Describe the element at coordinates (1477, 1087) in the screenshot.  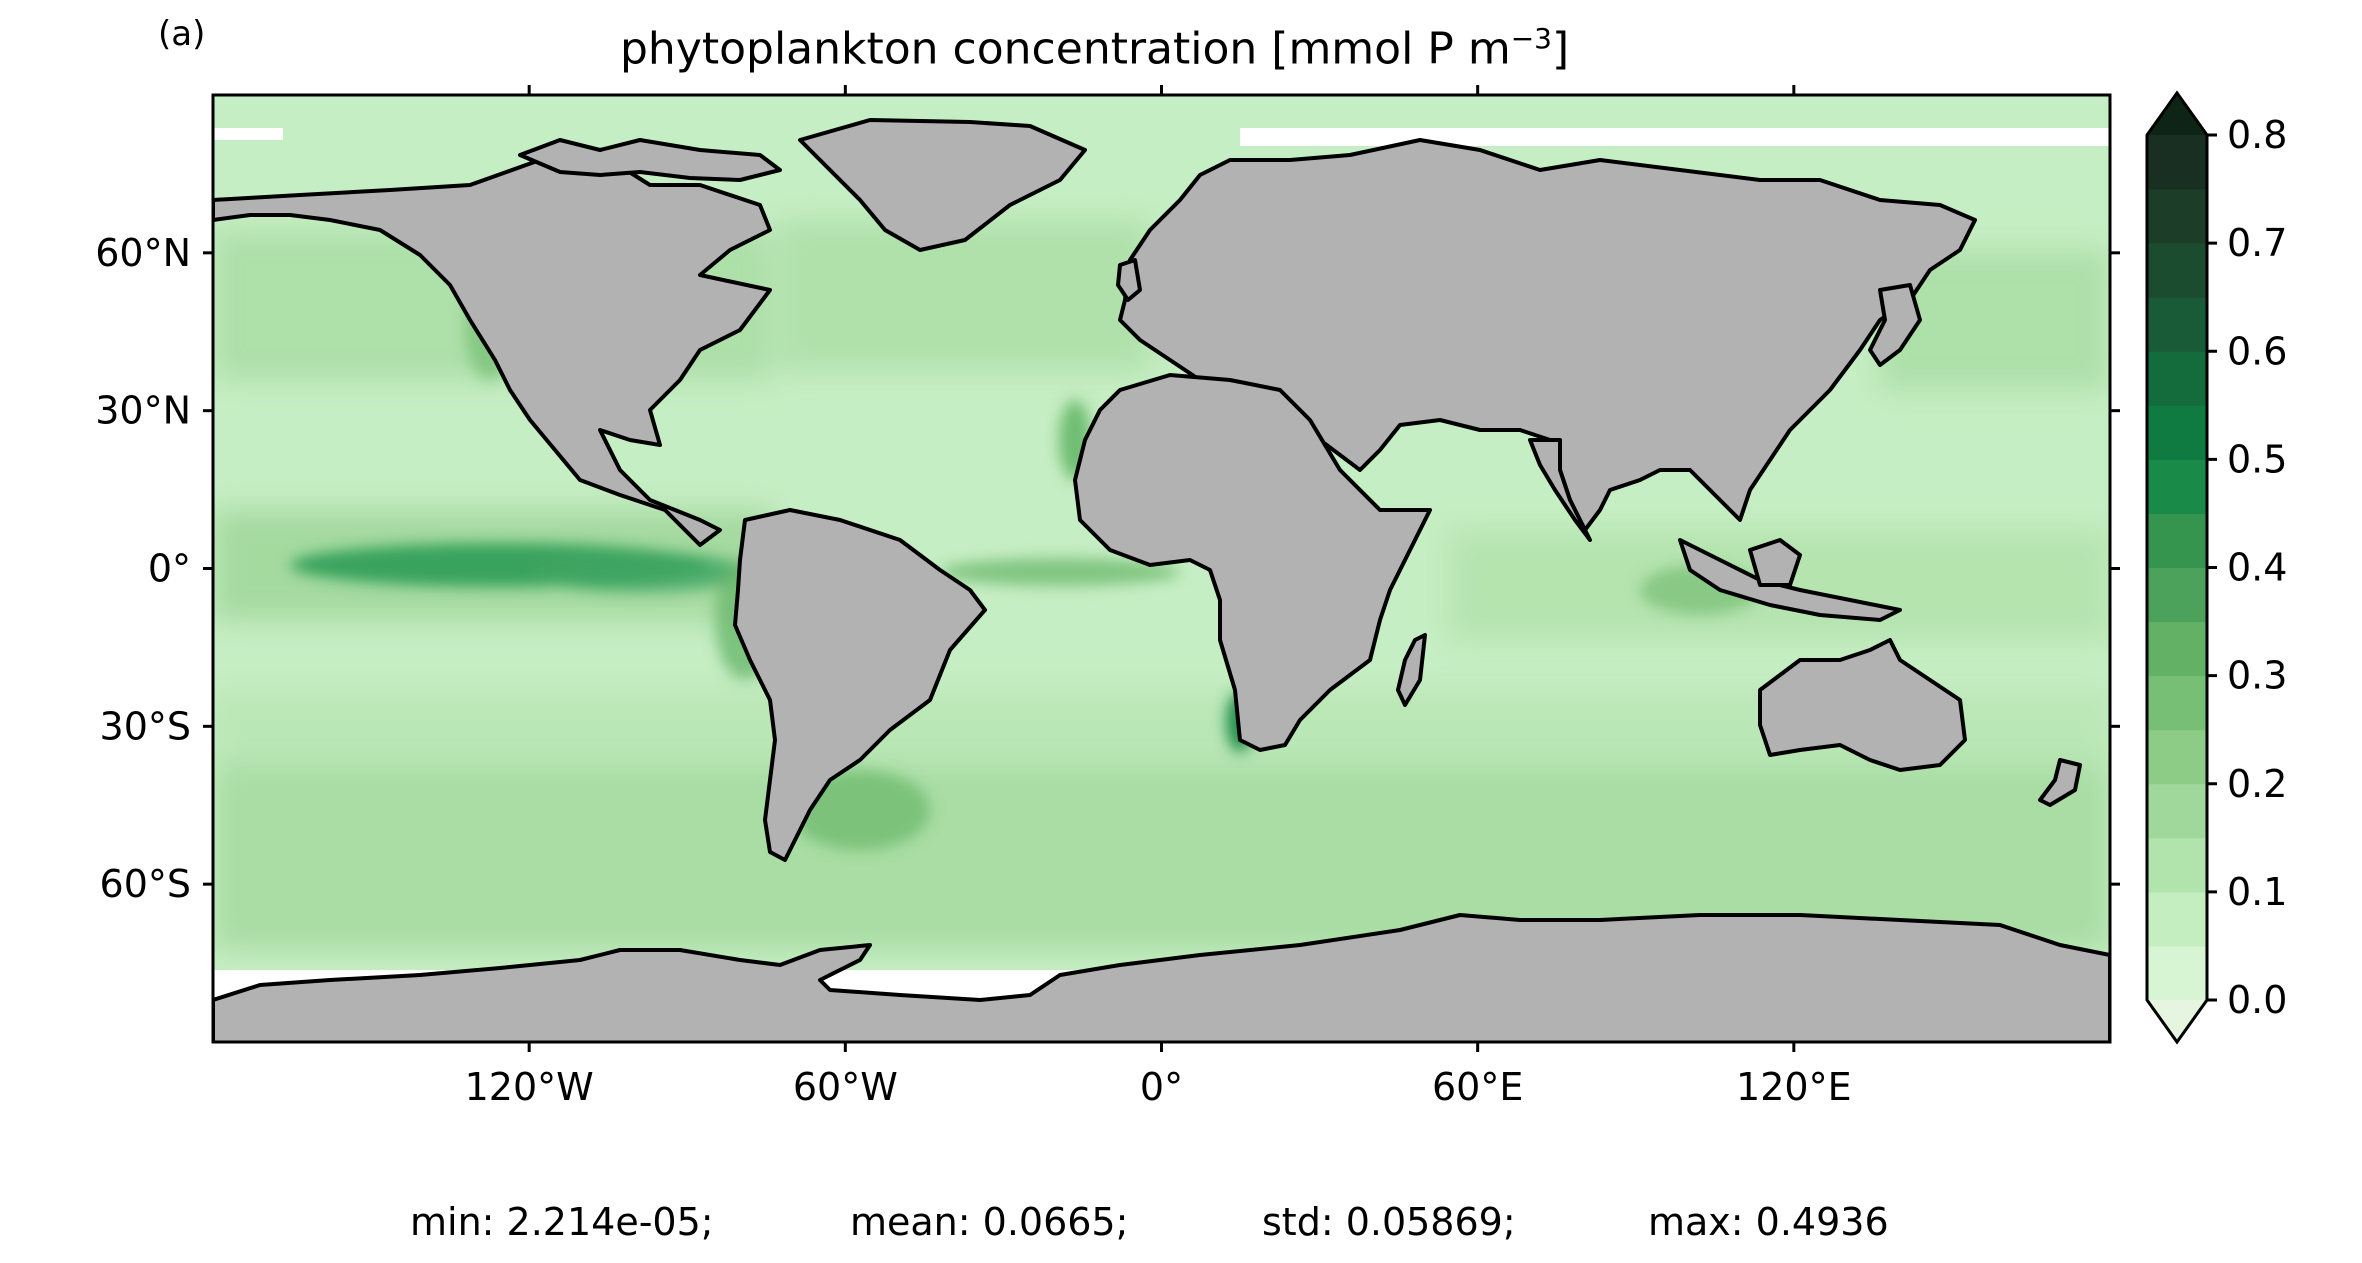
I see `x-tick-label: 60°E` at that location.